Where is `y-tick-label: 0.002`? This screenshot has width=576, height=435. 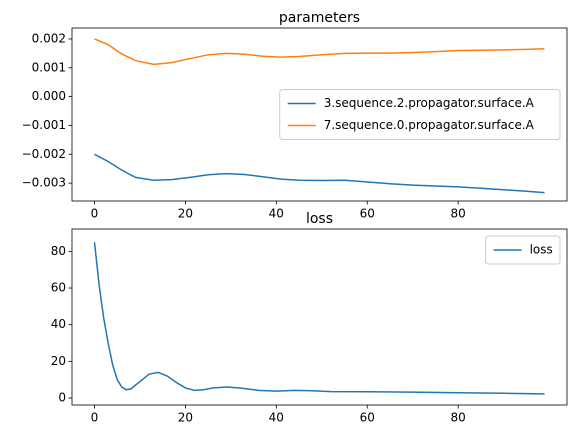
y-tick-label: 0.002 is located at coordinates (49, 38).